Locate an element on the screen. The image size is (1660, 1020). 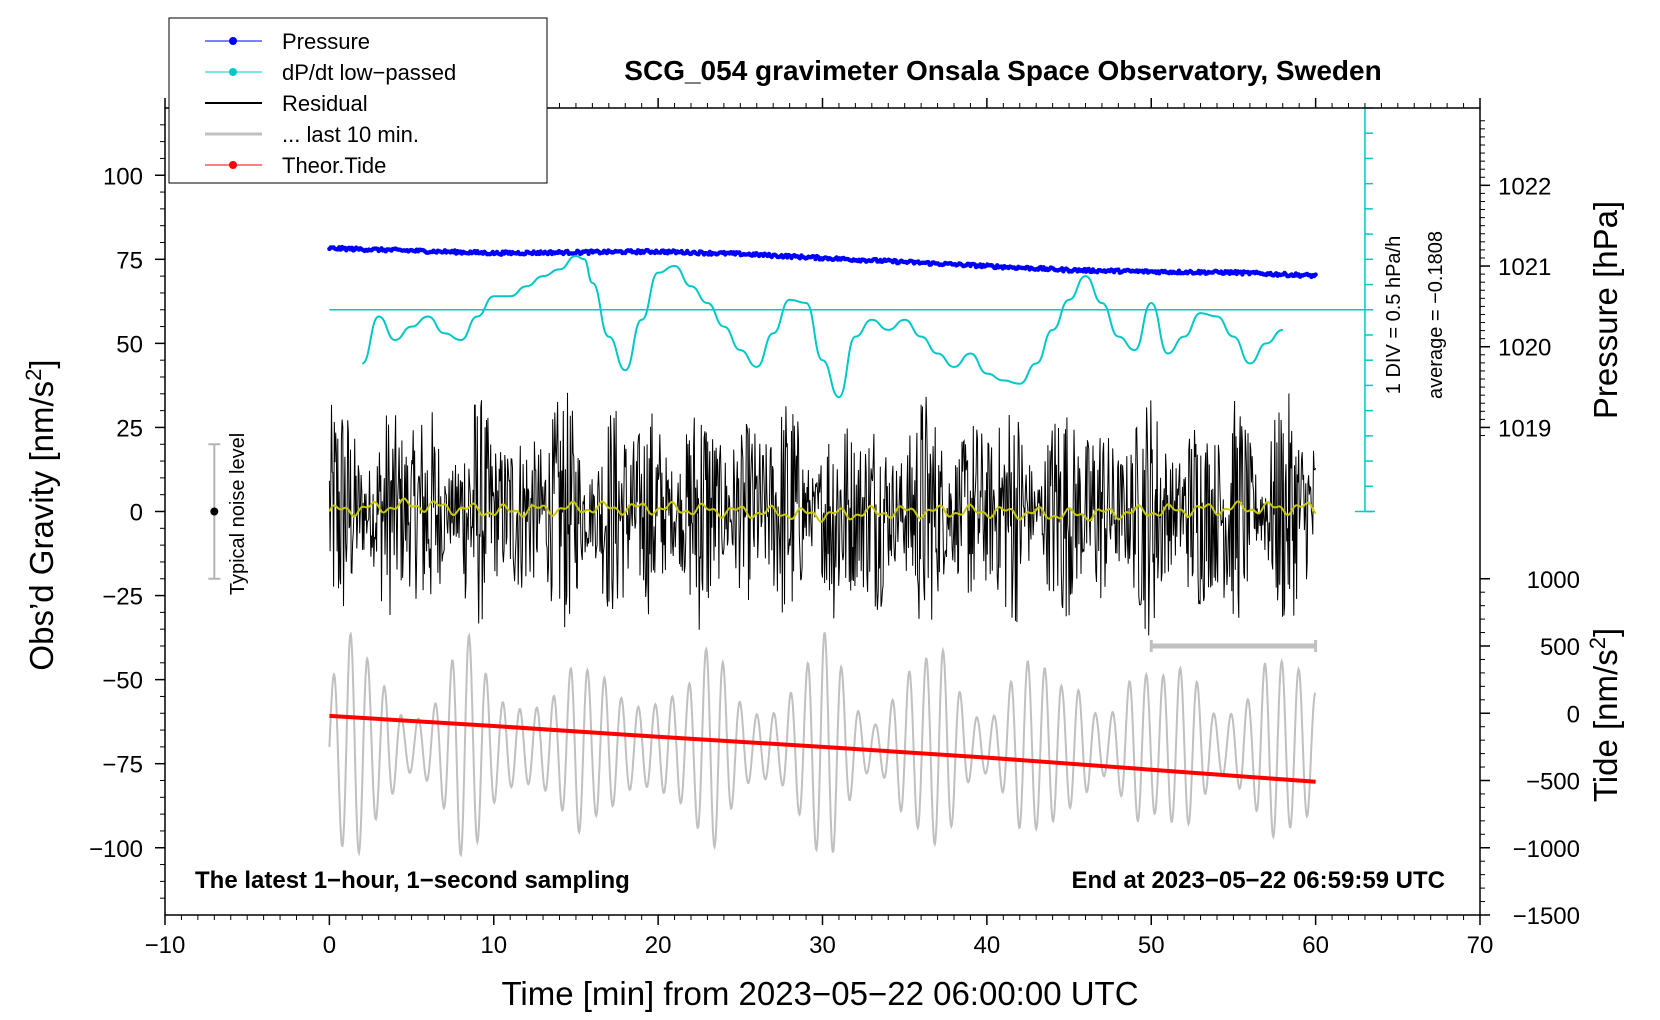
tide-tick-label: −500 is located at coordinates (1553, 782).